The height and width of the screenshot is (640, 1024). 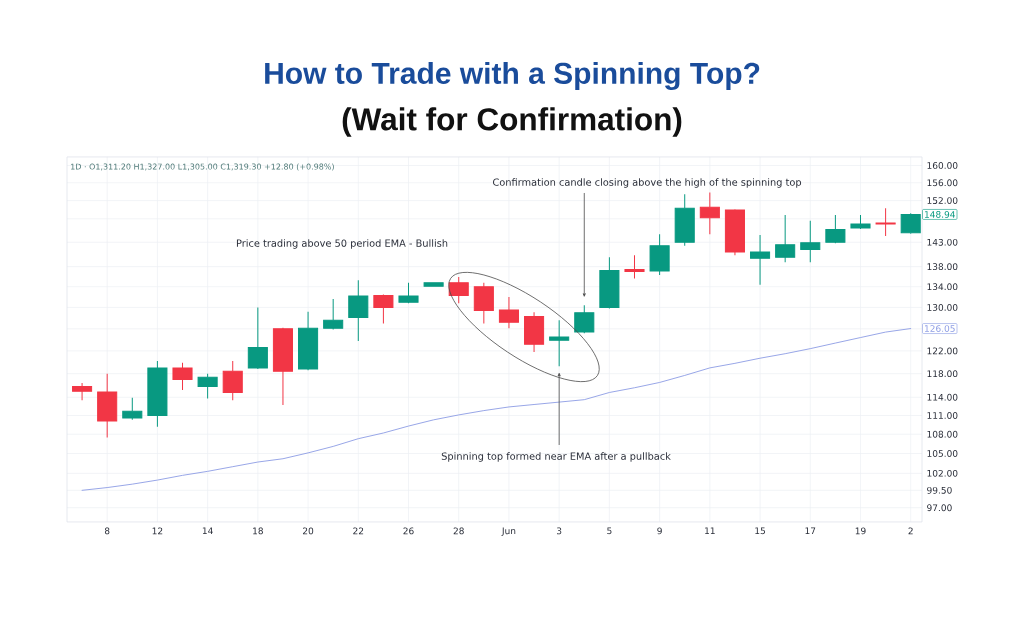 I want to click on y-tick-label: 130.00, so click(x=942, y=307).